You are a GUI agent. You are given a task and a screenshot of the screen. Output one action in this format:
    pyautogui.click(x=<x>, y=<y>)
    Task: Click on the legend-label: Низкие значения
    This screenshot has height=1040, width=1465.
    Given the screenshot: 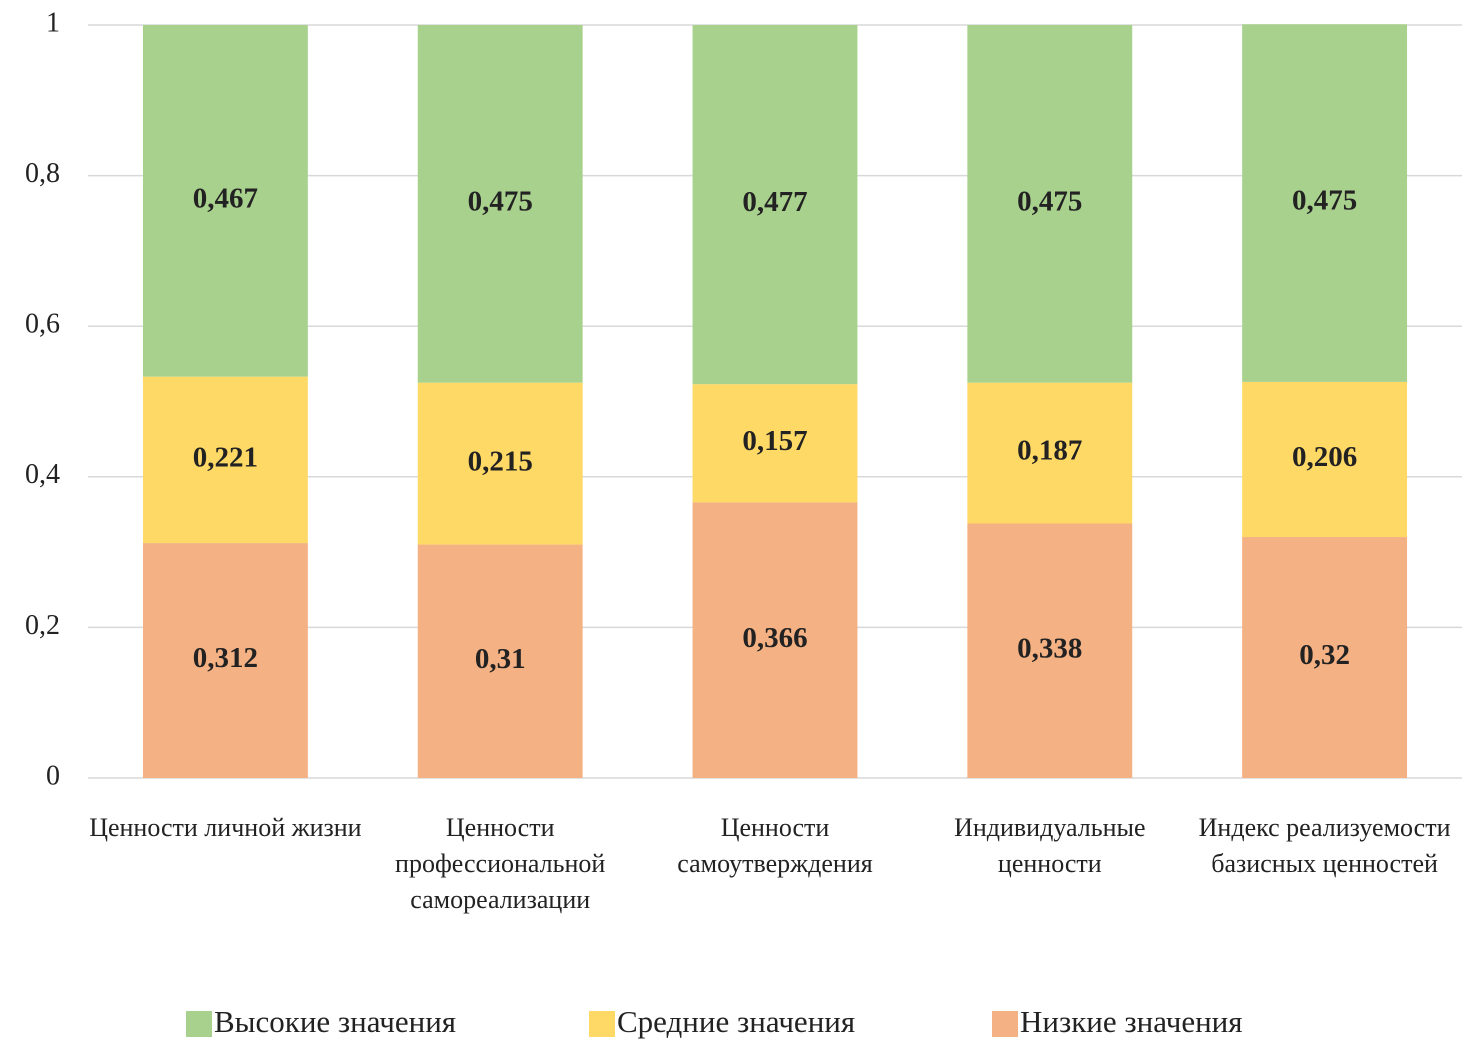 What is the action you would take?
    pyautogui.click(x=1131, y=1021)
    